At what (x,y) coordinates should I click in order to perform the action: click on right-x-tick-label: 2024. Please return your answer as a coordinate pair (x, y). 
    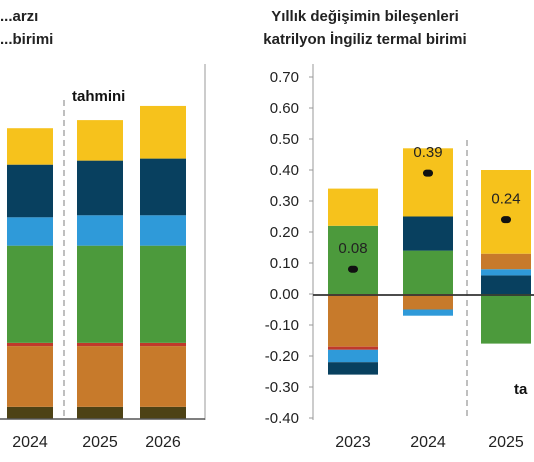
    Looking at the image, I should click on (428, 442).